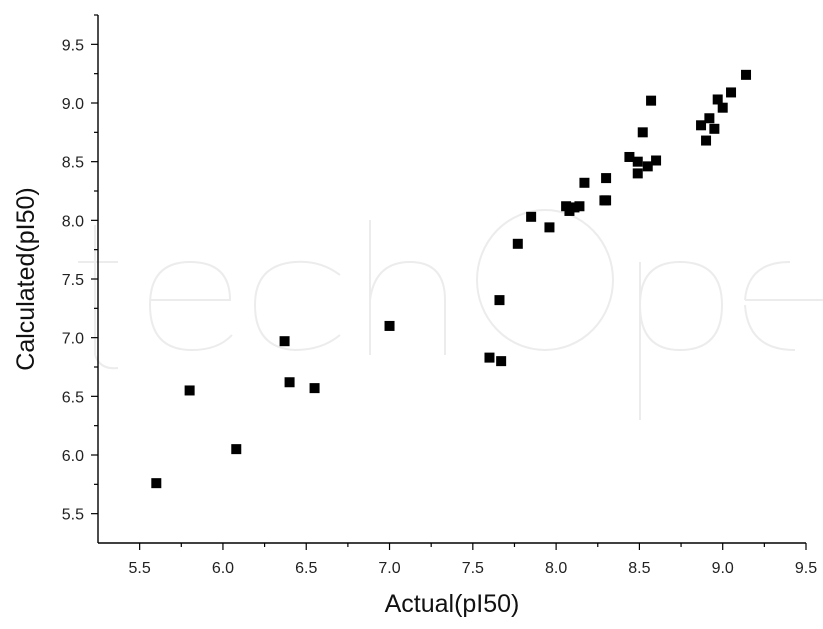 Image resolution: width=823 pixels, height=629 pixels. What do you see at coordinates (73, 339) in the screenshot?
I see `y-tick-label: 7.0` at bounding box center [73, 339].